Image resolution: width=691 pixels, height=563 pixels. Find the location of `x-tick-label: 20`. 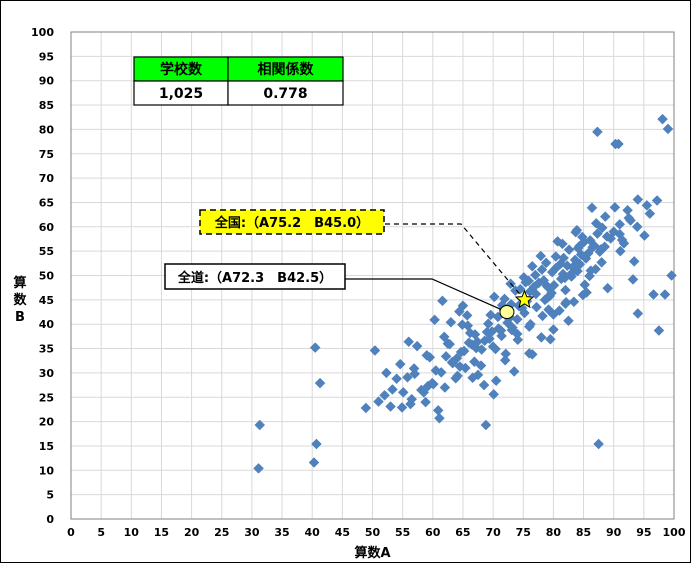

x-tick-label: 20 is located at coordinates (192, 532).